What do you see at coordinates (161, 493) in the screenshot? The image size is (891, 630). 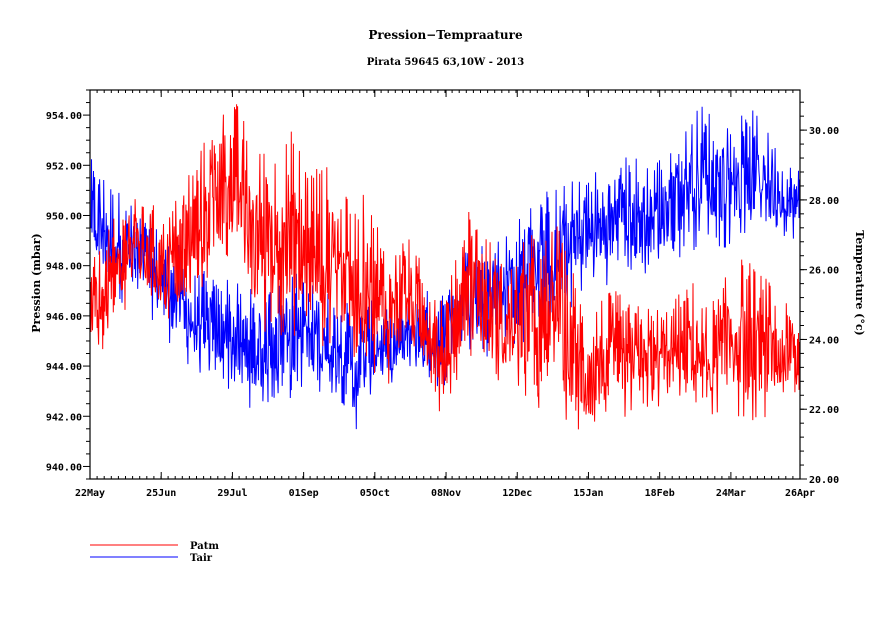 I see `x-tick-label: 25Jun` at bounding box center [161, 493].